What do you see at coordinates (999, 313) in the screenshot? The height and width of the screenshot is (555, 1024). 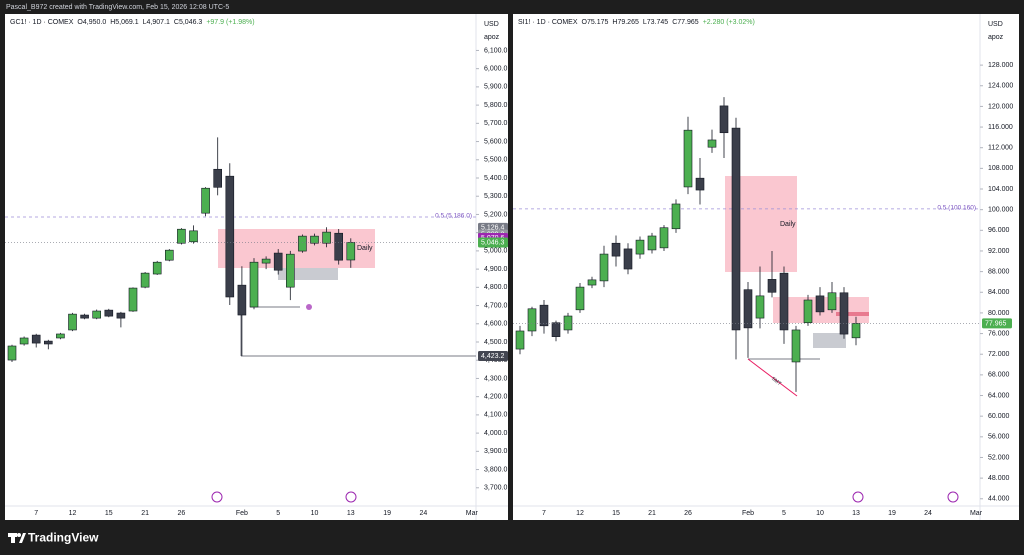 I see `y-tick-label: 80.000` at bounding box center [999, 313].